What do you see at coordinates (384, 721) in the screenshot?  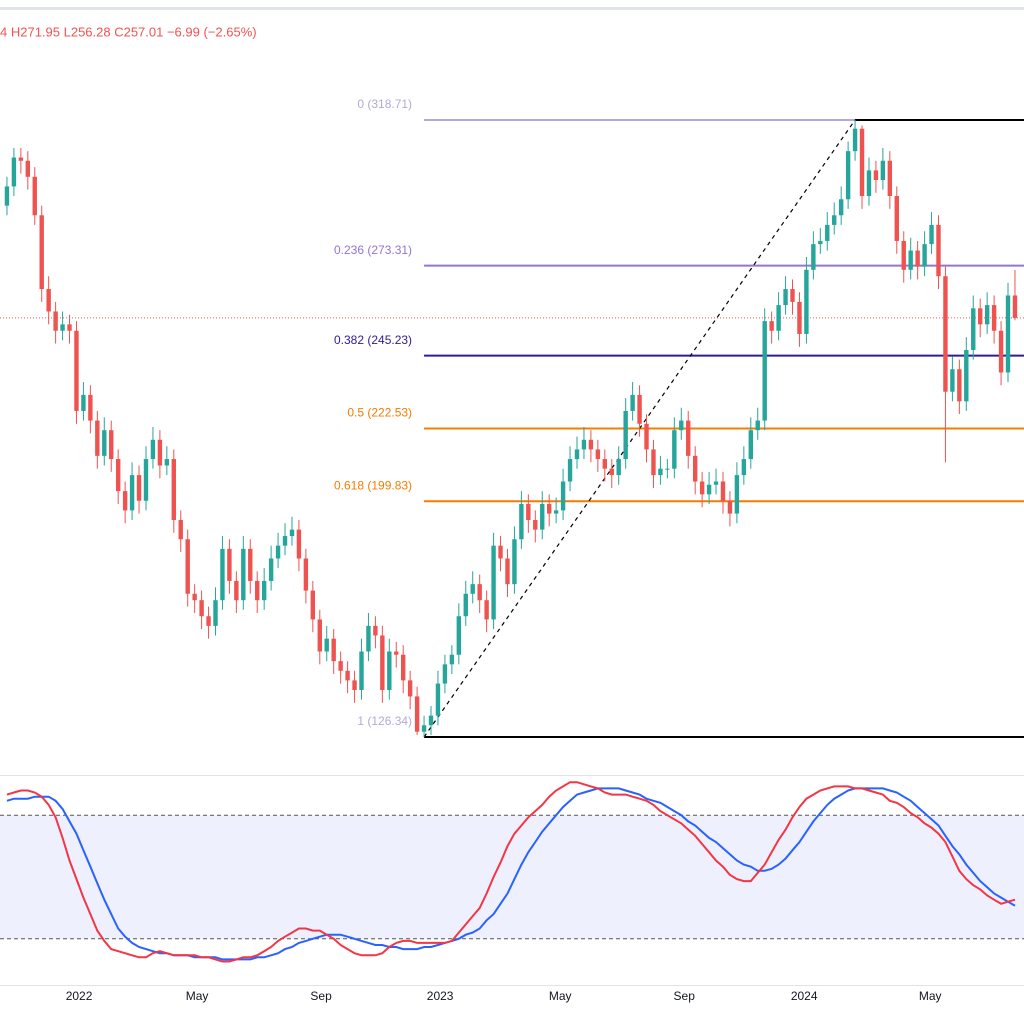 I see `fib-level-label: 1 (126.34)` at bounding box center [384, 721].